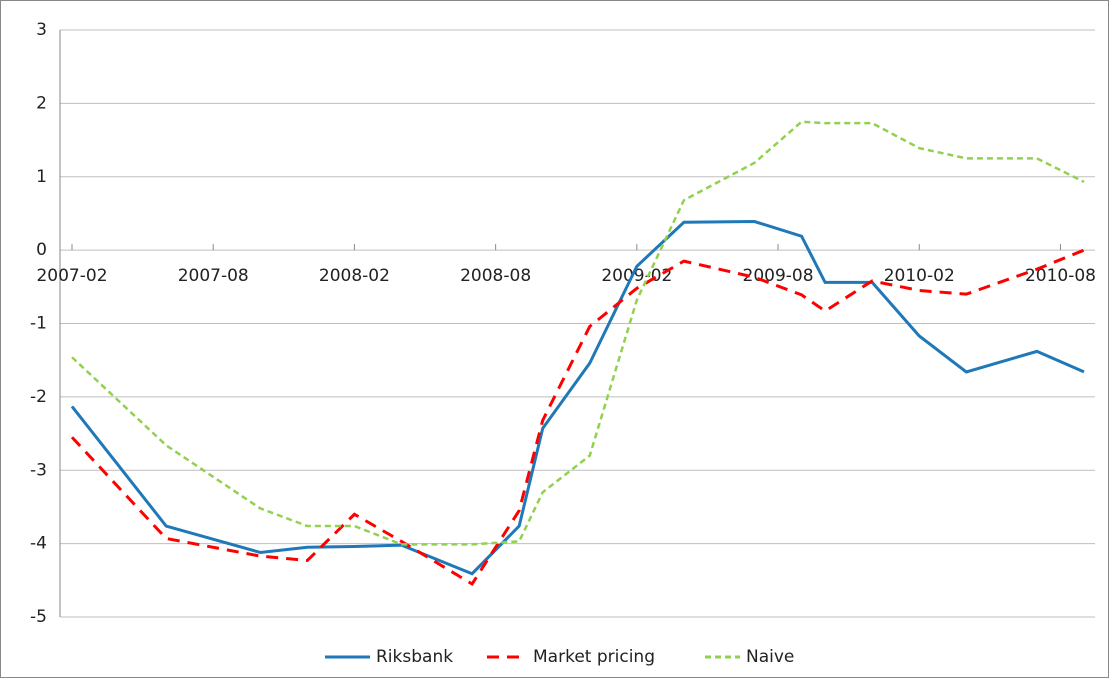  I want to click on legend: Riksbank Market pricing Naive, so click(559, 657).